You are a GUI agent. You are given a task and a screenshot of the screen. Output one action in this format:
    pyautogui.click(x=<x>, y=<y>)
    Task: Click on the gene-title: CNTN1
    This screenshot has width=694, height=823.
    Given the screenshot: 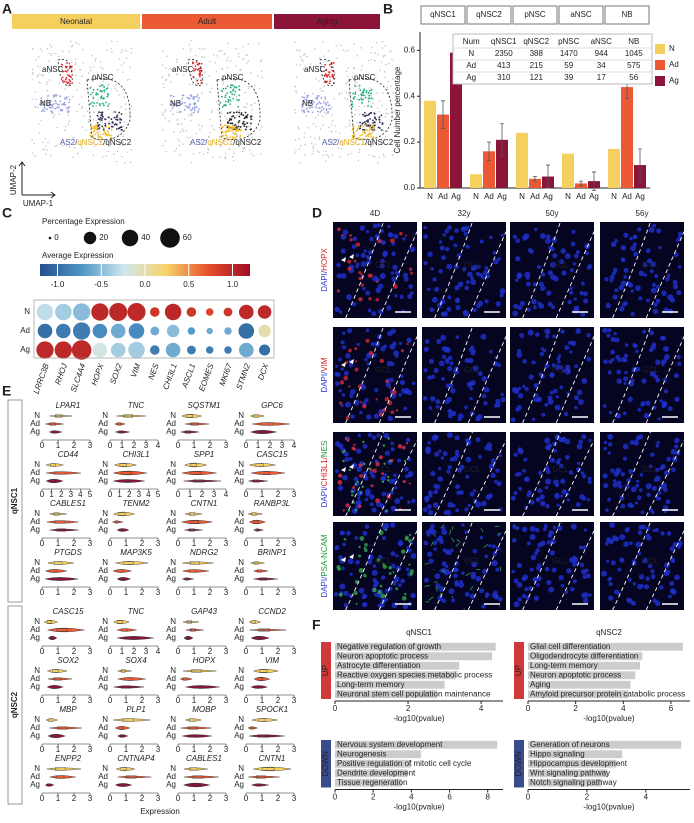 What is the action you would take?
    pyautogui.click(x=204, y=503)
    